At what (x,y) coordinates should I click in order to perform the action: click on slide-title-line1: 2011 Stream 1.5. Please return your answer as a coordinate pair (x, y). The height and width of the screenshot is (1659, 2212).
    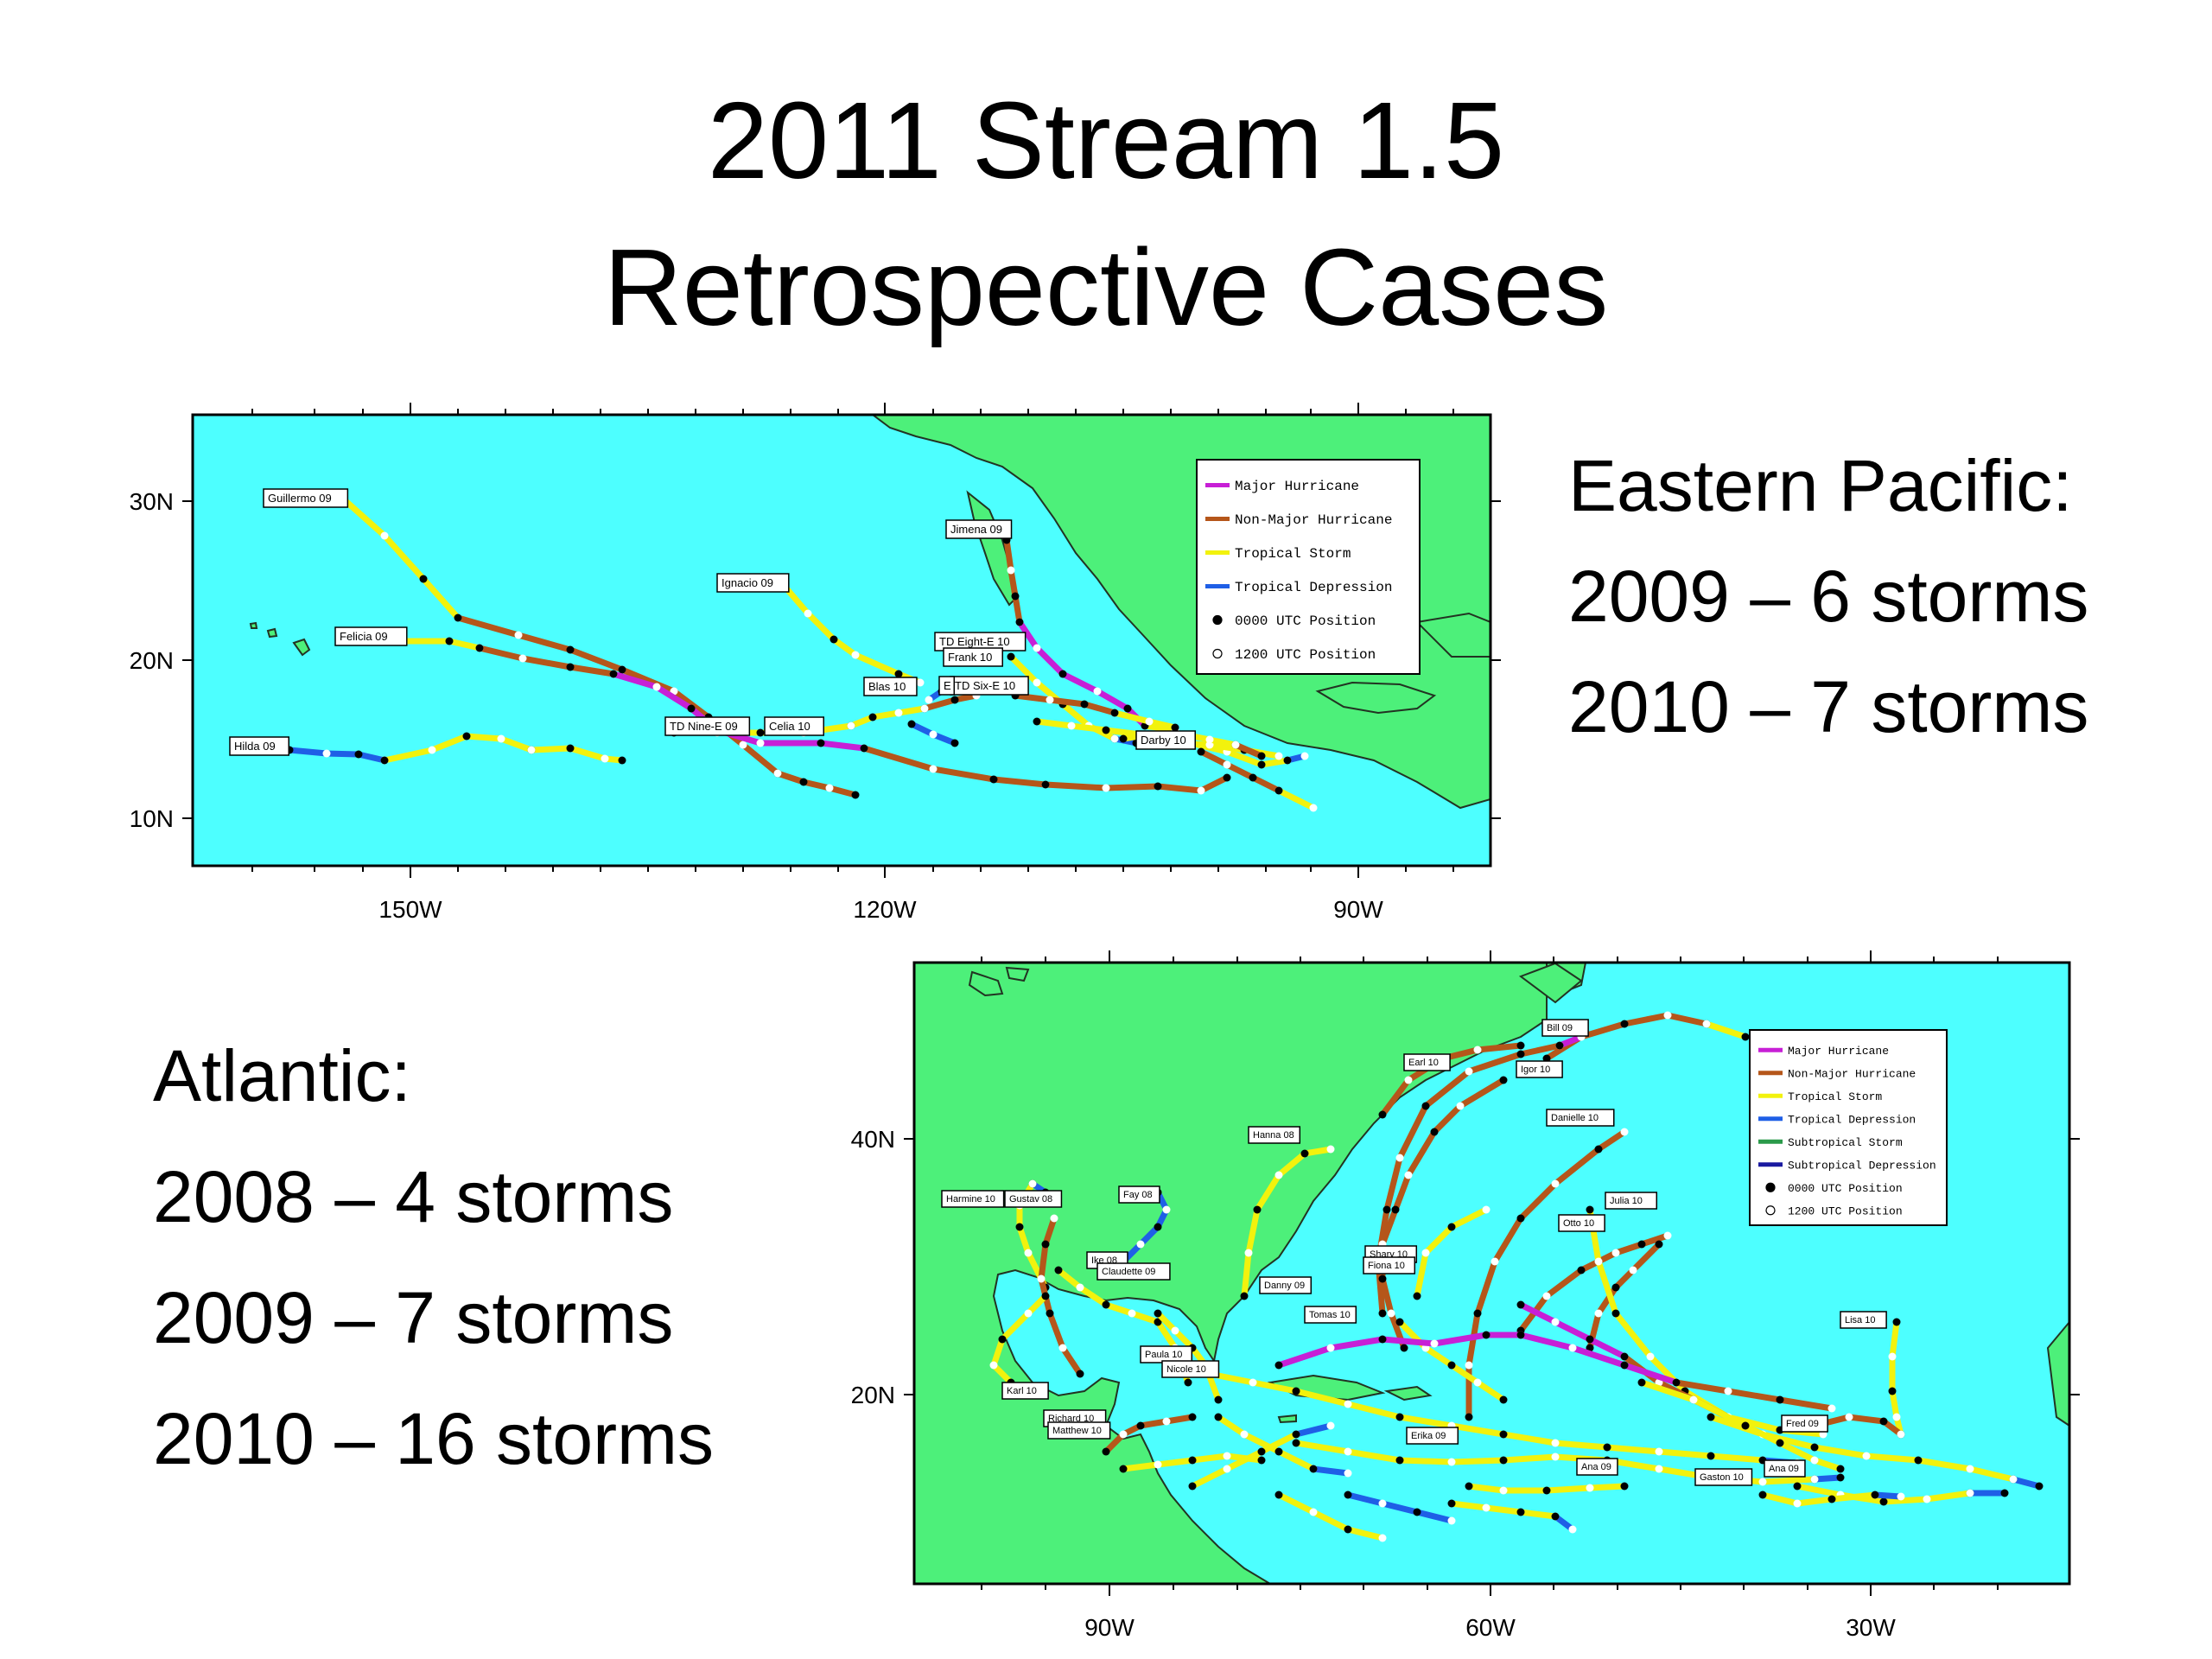
    Looking at the image, I should click on (1106, 140).